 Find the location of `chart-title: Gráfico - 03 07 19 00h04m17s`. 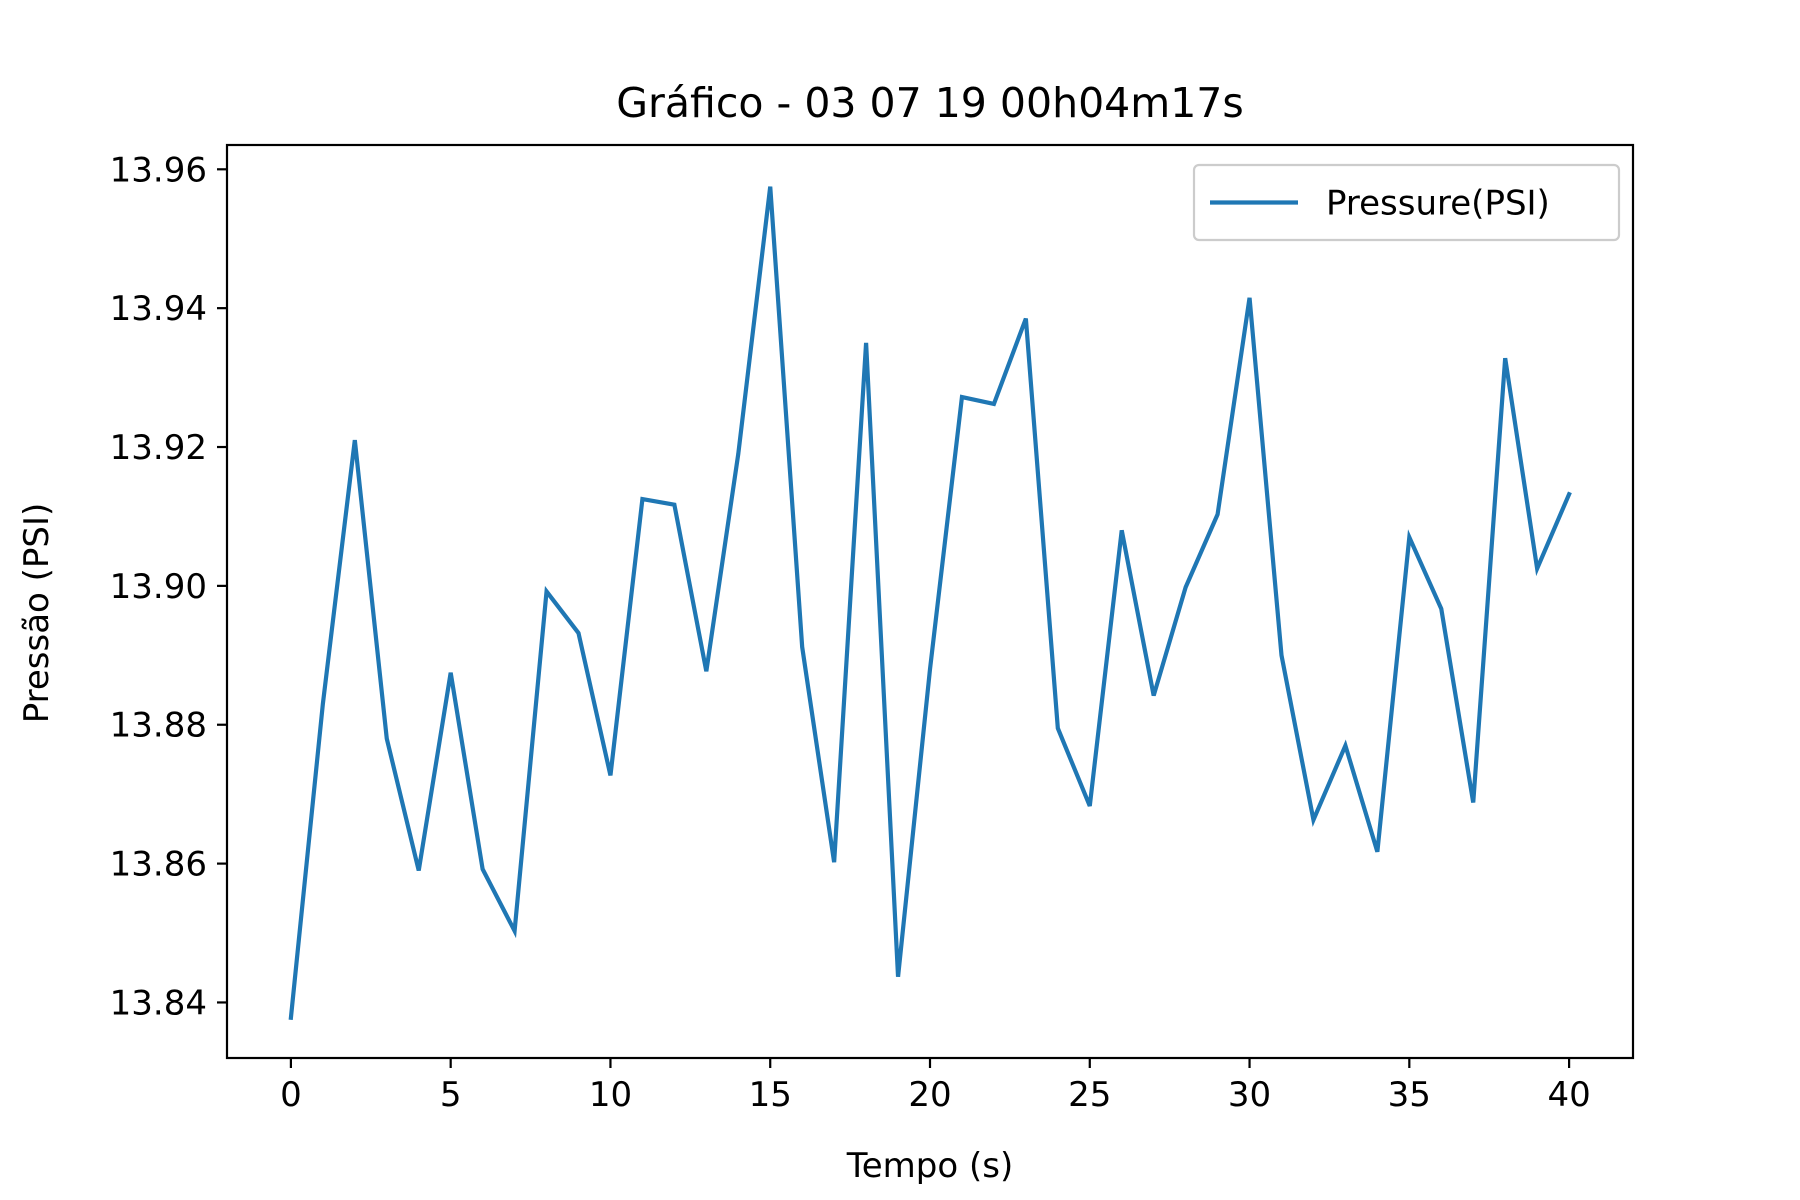

chart-title: Gráfico - 03 07 19 00h04m17s is located at coordinates (929, 103).